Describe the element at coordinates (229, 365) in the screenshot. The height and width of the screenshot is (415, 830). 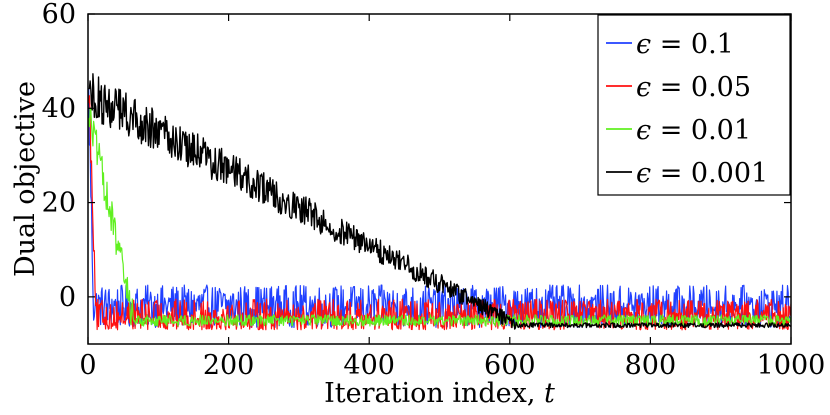
I see `x-tick-label: 200` at that location.